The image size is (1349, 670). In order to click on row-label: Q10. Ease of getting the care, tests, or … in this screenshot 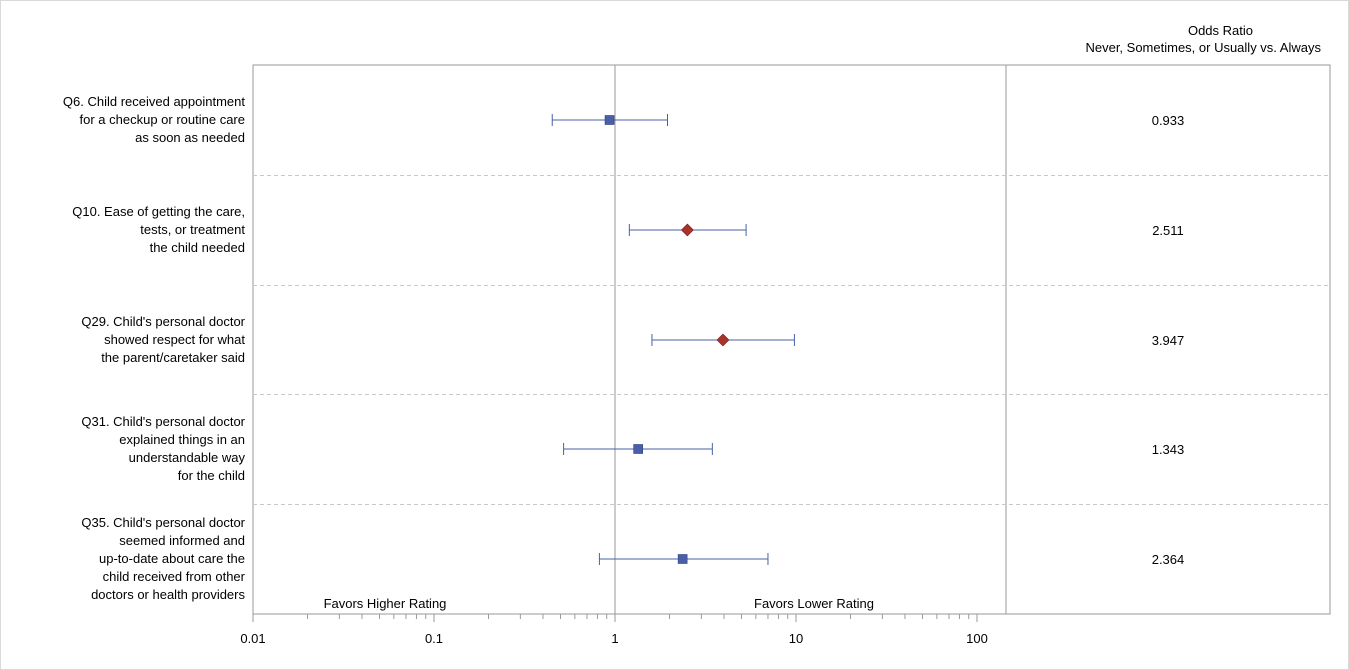, I will do `click(158, 229)`.